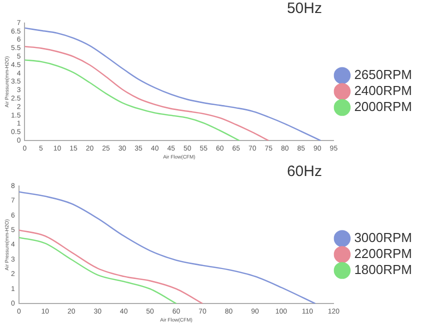 Image resolution: width=426 pixels, height=331 pixels. What do you see at coordinates (383, 90) in the screenshot?
I see `legend-label: 2400RPM` at bounding box center [383, 90].